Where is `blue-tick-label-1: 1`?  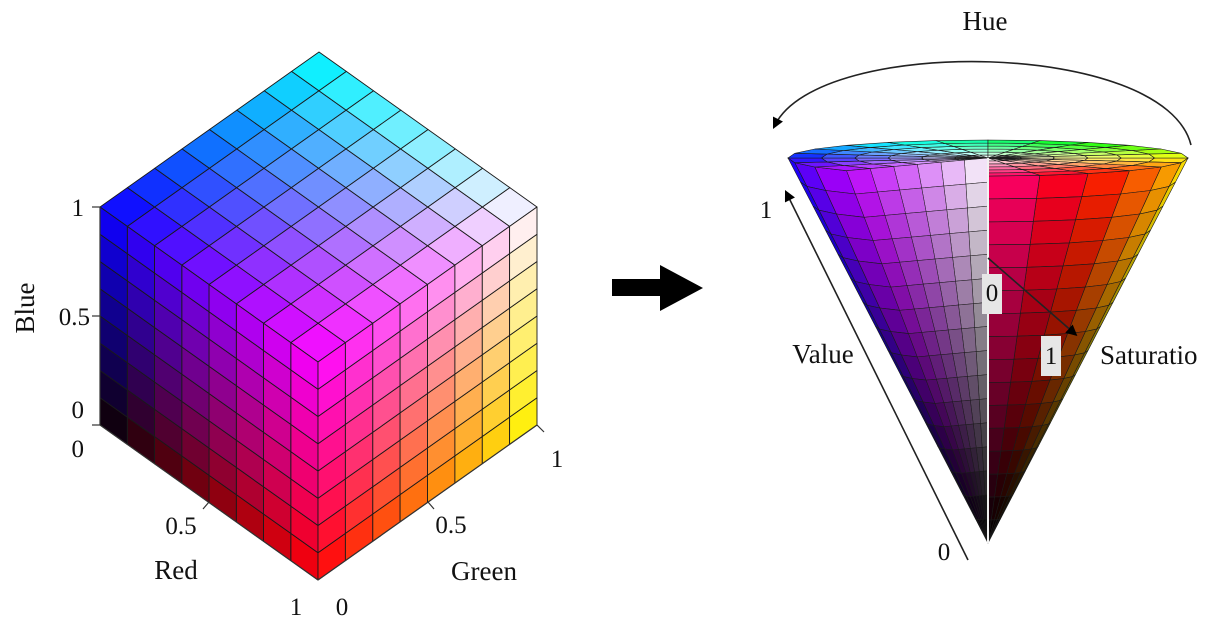
blue-tick-label-1: 1 is located at coordinates (78, 208).